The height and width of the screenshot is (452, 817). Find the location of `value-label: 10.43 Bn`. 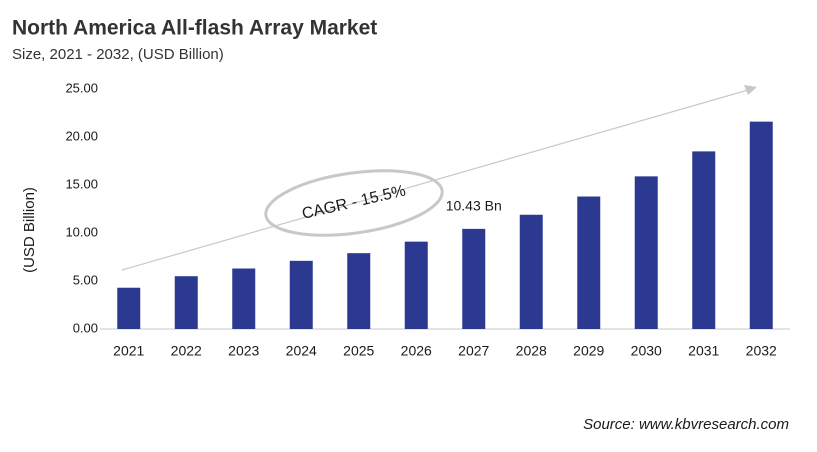

value-label: 10.43 Bn is located at coordinates (474, 206).